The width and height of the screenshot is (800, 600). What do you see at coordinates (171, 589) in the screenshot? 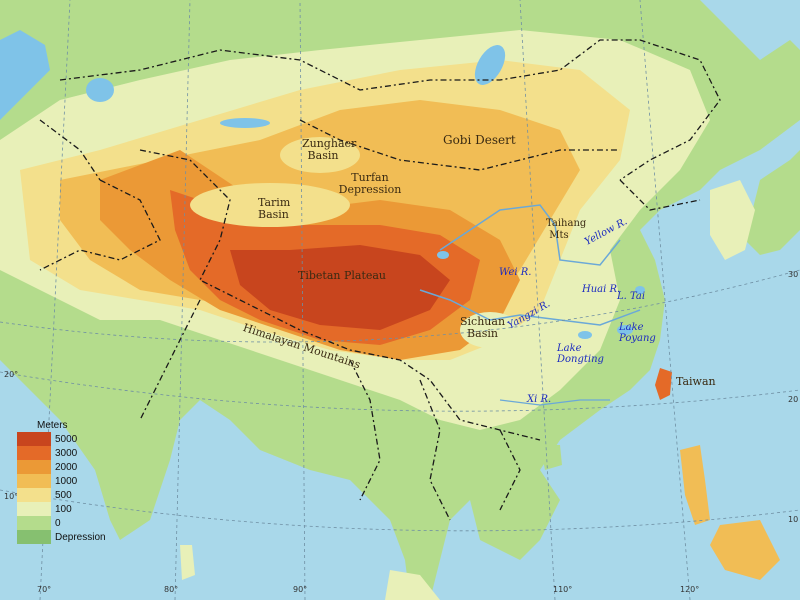
I see `lon-80-label: 80°` at bounding box center [171, 589].